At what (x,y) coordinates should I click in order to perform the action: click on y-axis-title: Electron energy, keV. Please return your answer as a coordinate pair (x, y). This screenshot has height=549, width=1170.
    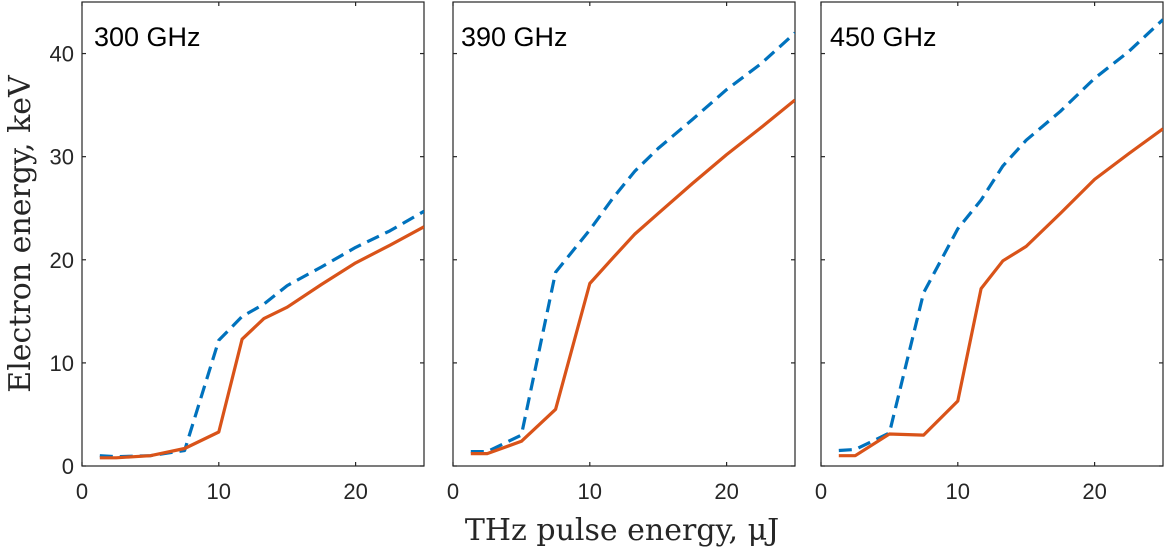
    Looking at the image, I should click on (20, 233).